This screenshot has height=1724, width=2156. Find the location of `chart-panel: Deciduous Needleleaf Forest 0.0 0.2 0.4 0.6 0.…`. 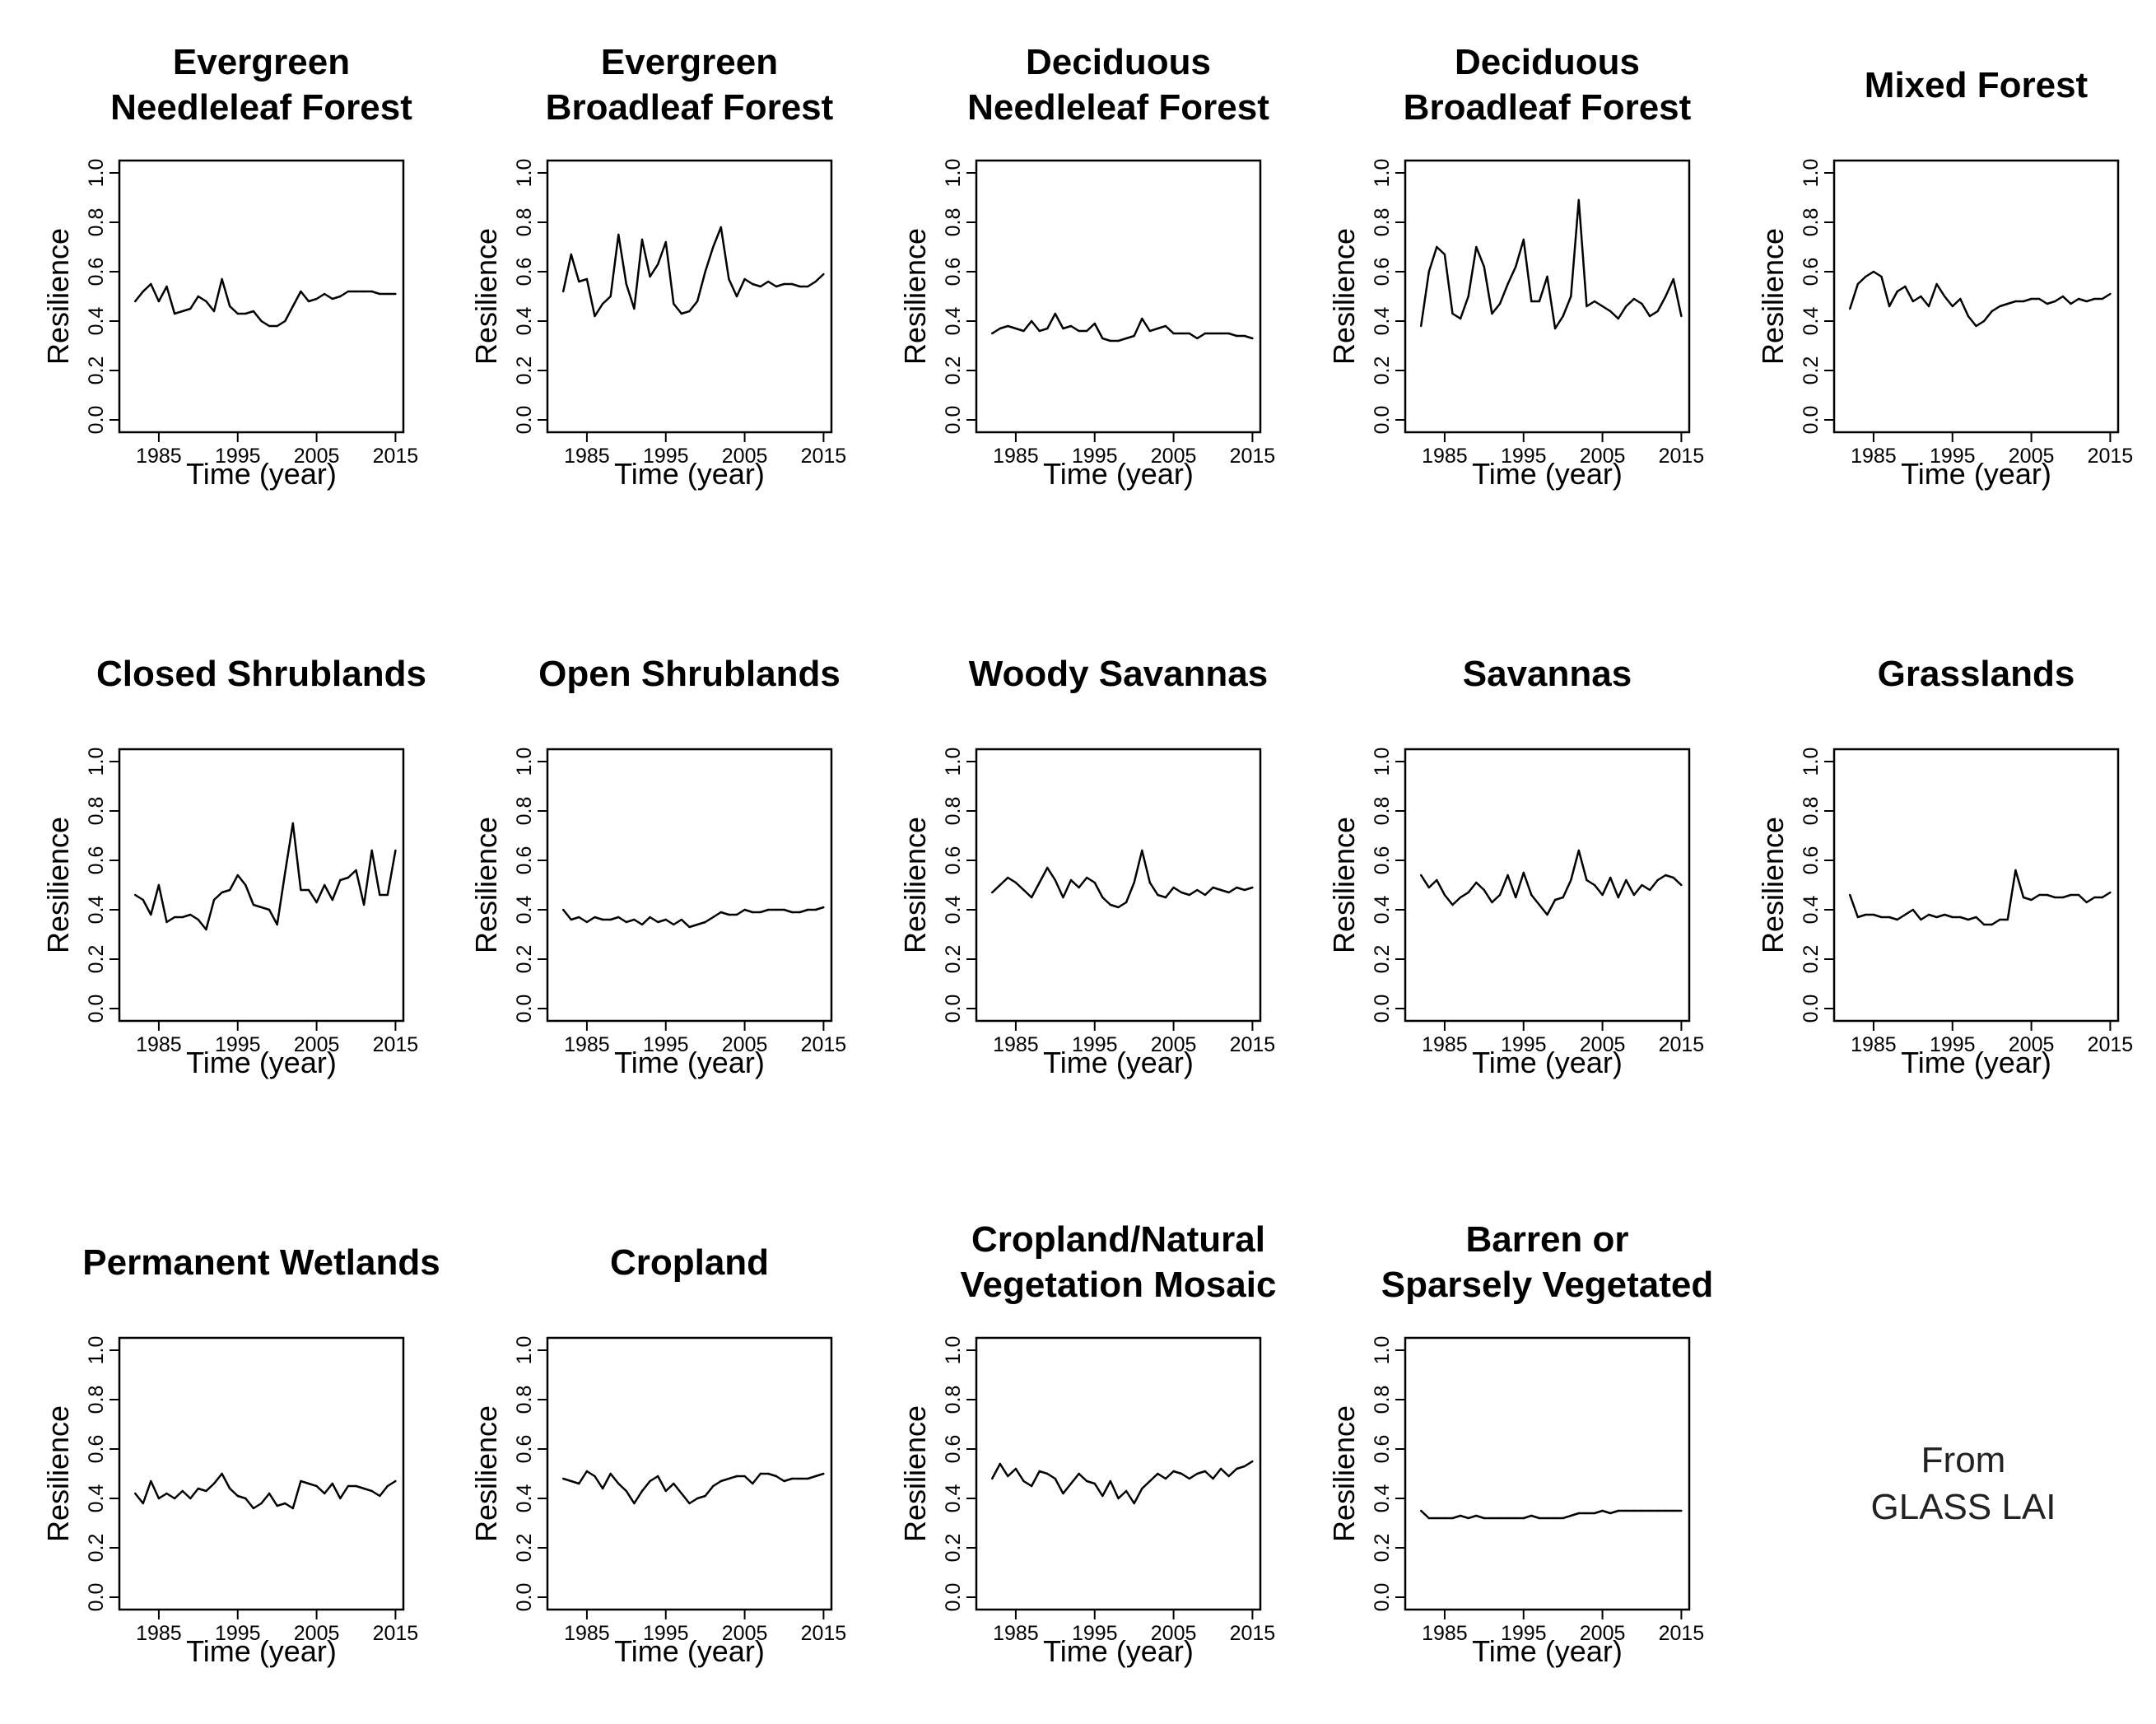

chart-panel: Deciduous Needleleaf Forest 0.0 0.2 0.4 0.6 0.… is located at coordinates (1086, 266).